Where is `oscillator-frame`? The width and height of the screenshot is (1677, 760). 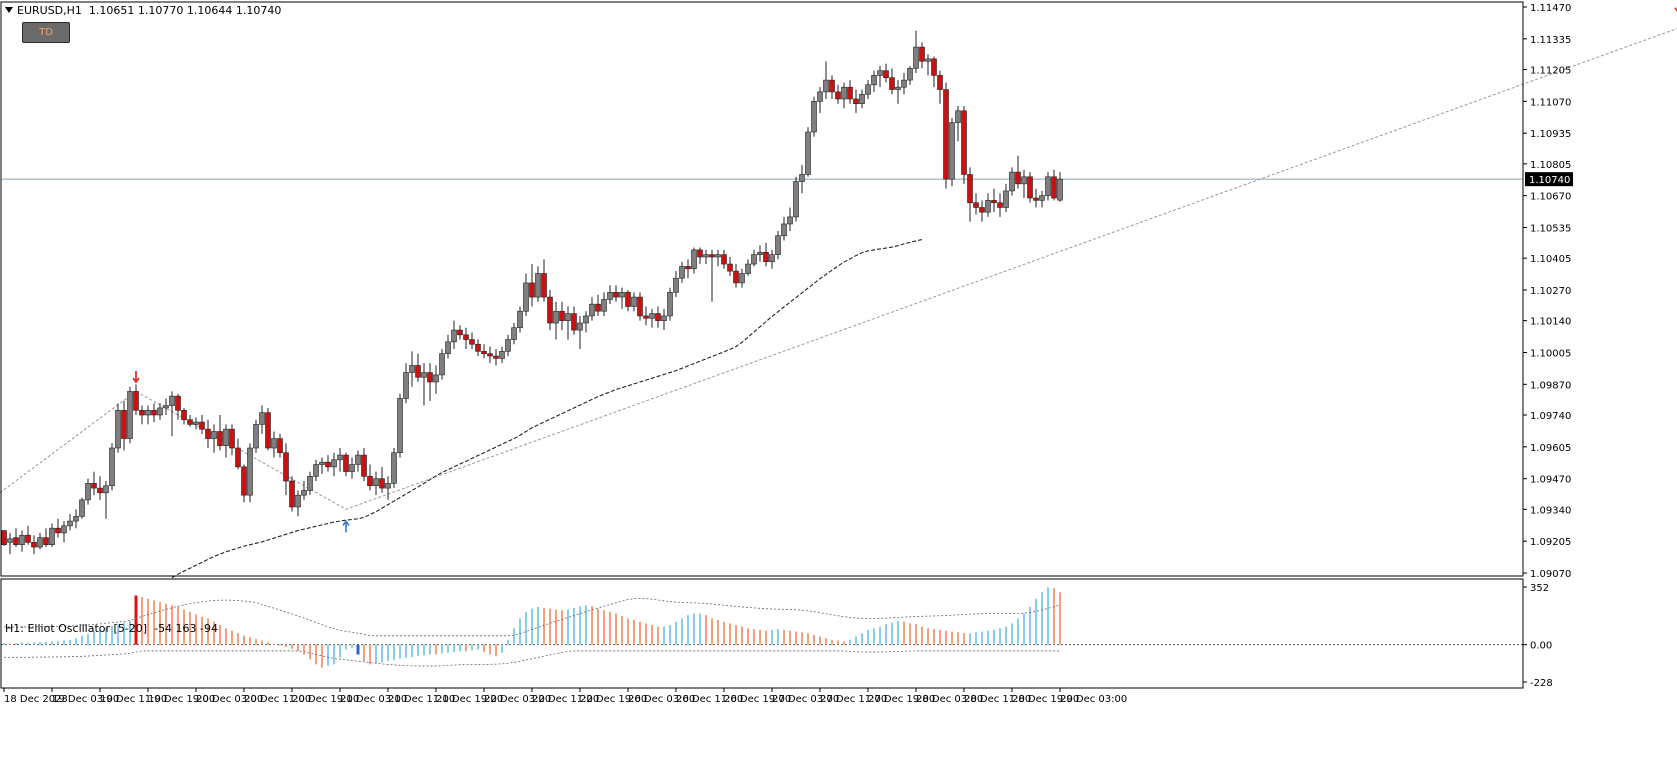 oscillator-frame is located at coordinates (762, 633).